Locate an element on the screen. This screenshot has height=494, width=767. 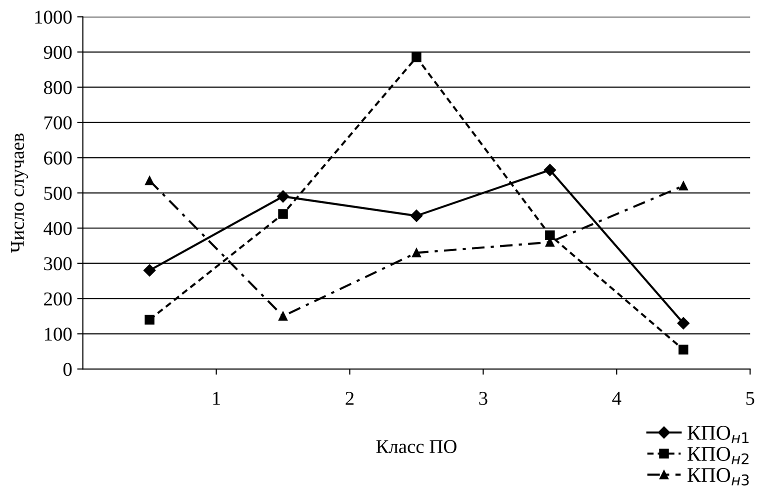
x-tick-label: 1 is located at coordinates (216, 398).